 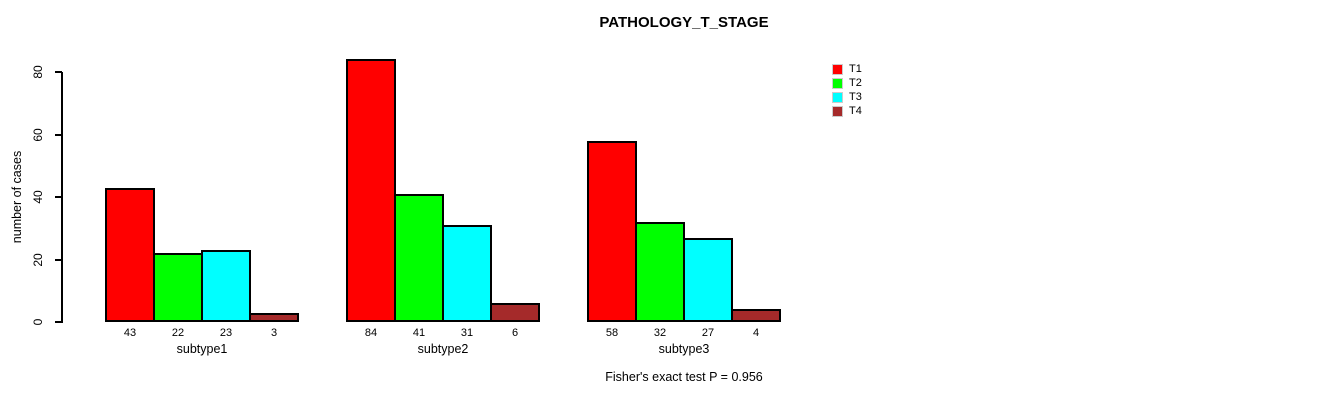 What do you see at coordinates (847, 97) in the screenshot?
I see `legend-item-t3: T3` at bounding box center [847, 97].